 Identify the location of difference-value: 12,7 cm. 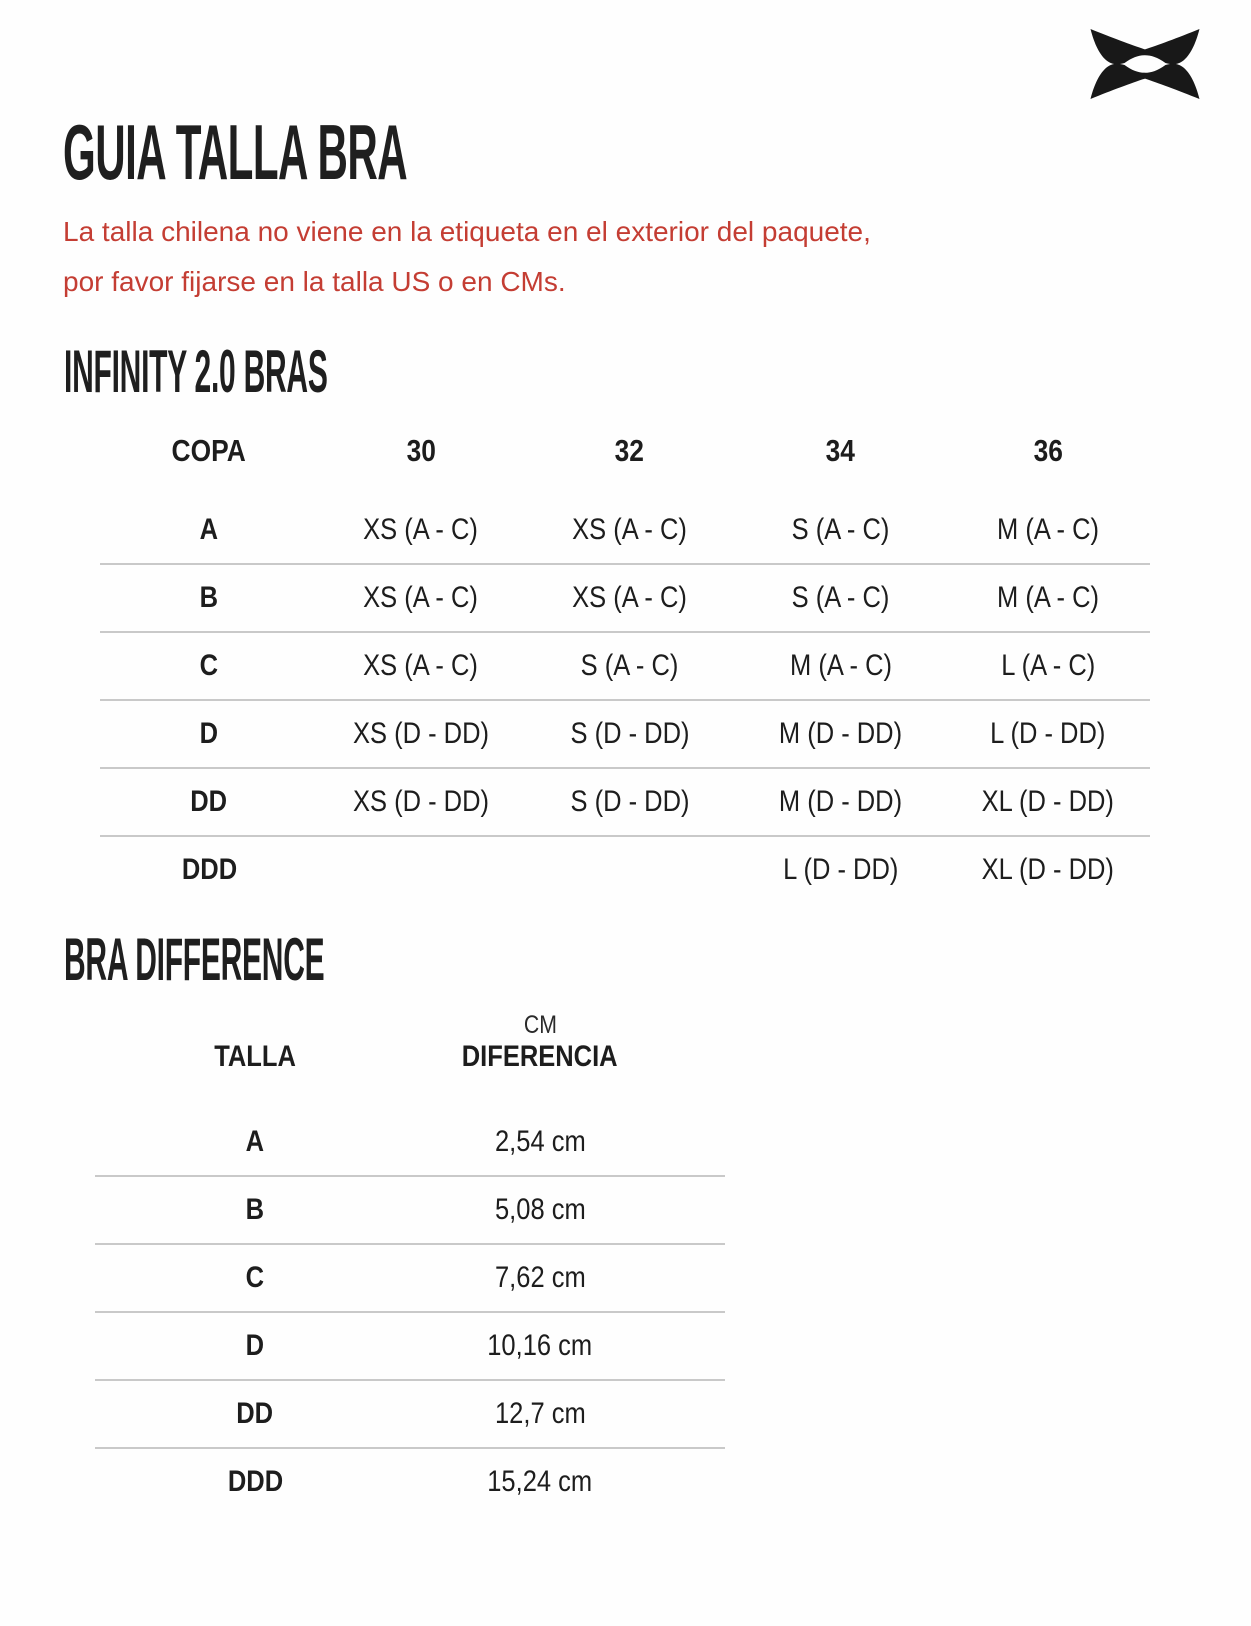
(540, 1414).